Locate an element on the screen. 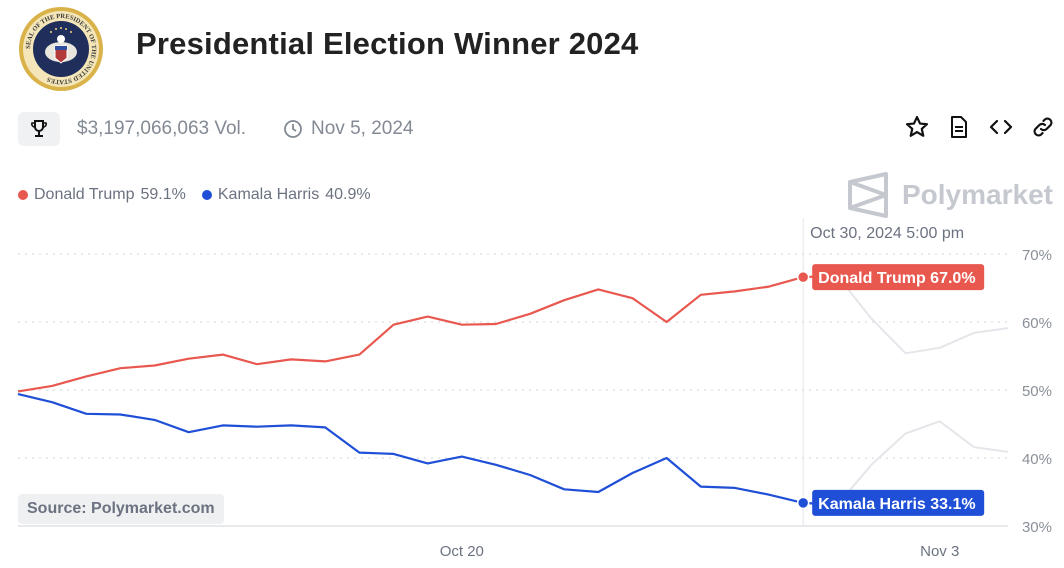 The height and width of the screenshot is (568, 1064). series-line-faded-harris is located at coordinates (922, 463).